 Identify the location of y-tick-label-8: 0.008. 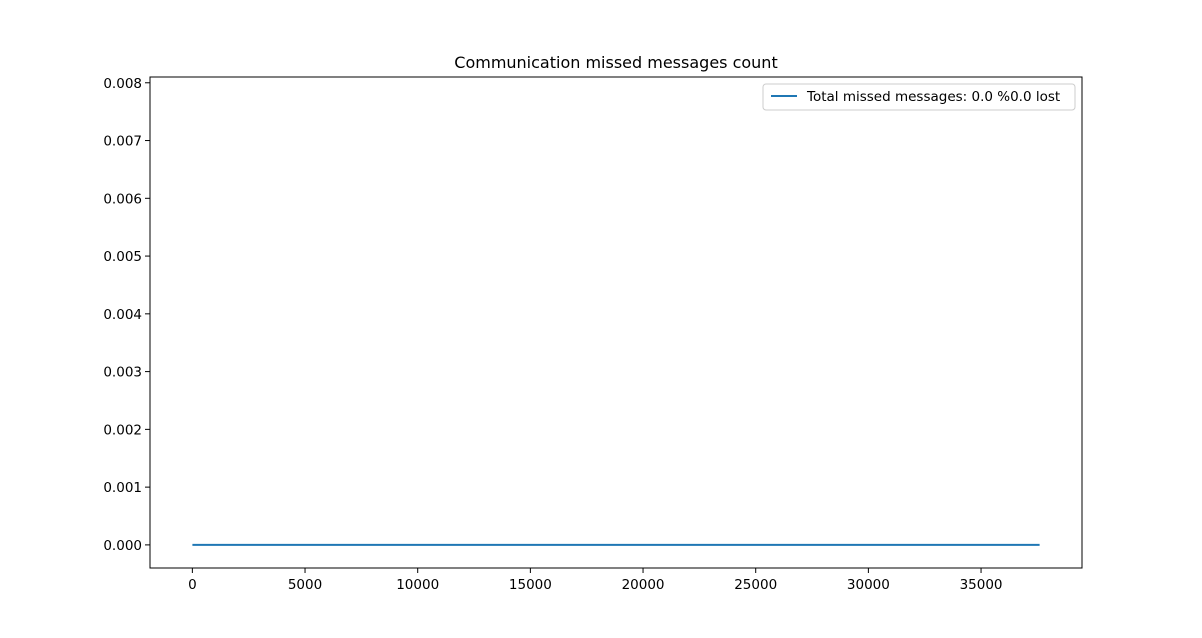
(122, 84).